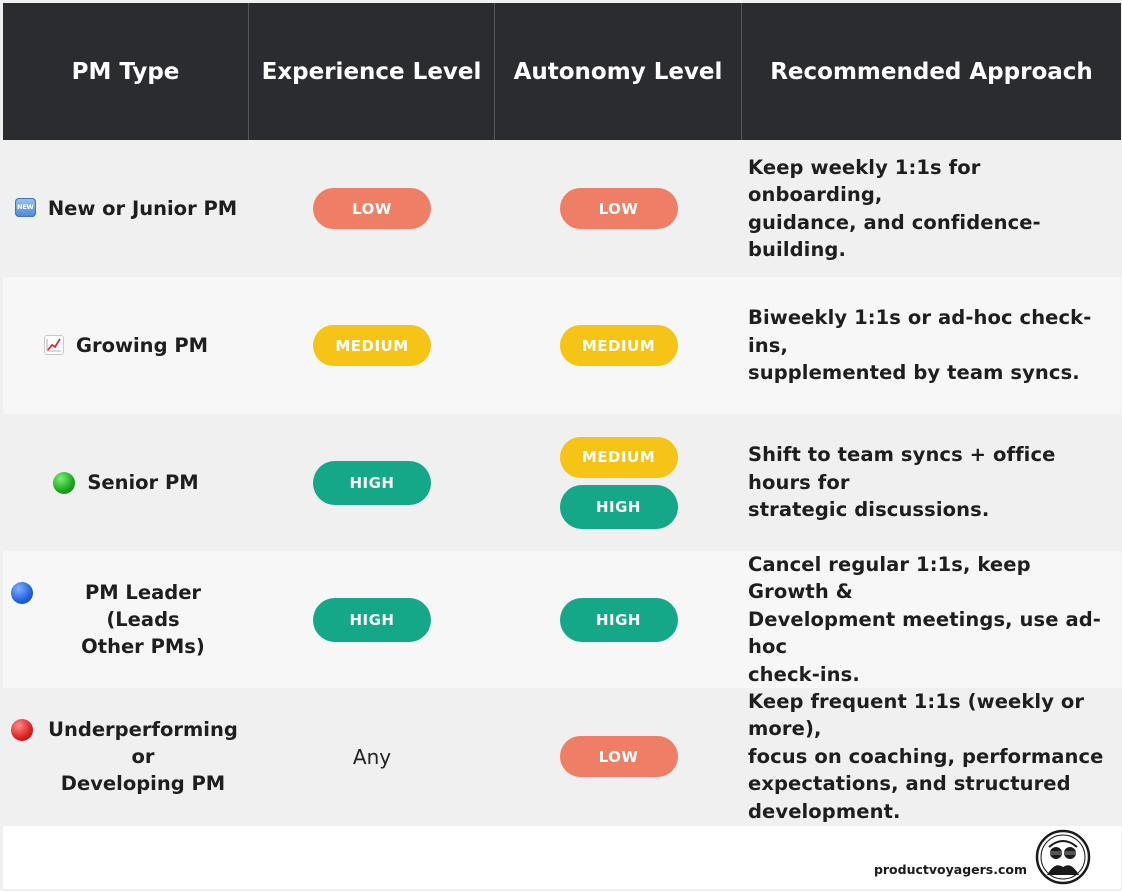  What do you see at coordinates (372, 71) in the screenshot?
I see `header-experience-level: Experience Level` at bounding box center [372, 71].